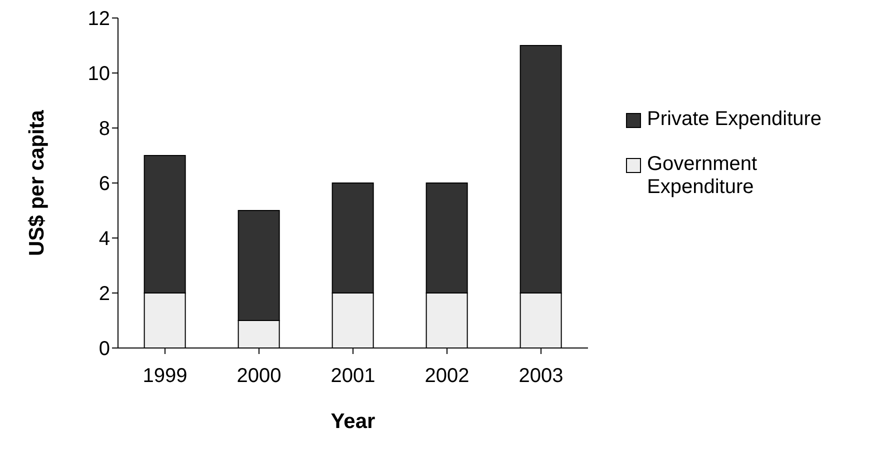  Describe the element at coordinates (99, 19) in the screenshot. I see `y-tick-label: 12` at that location.